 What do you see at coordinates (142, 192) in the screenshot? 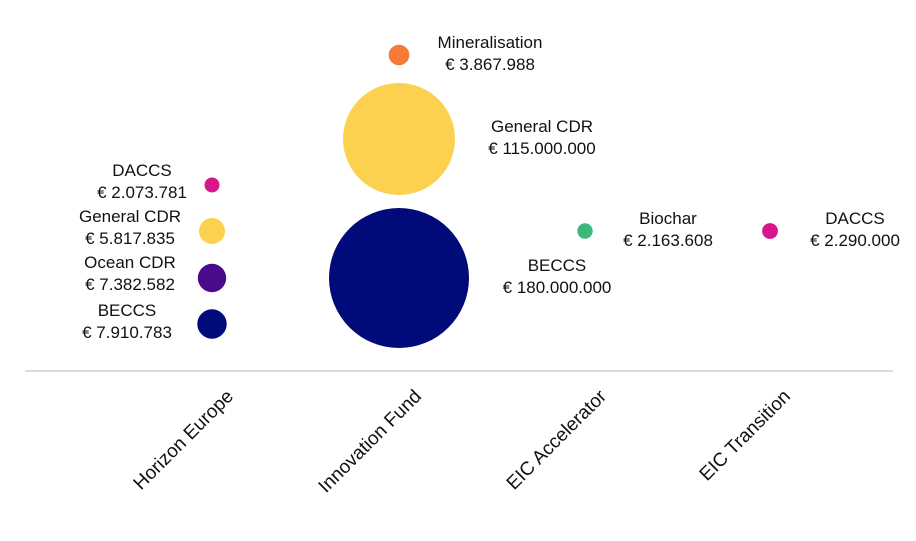
I see `bubble-value: € 2.073.781` at bounding box center [142, 192].